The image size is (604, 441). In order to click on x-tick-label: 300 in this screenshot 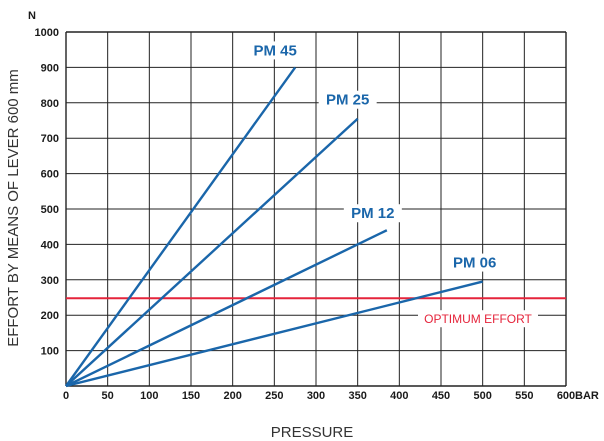, I will do `click(316, 396)`.